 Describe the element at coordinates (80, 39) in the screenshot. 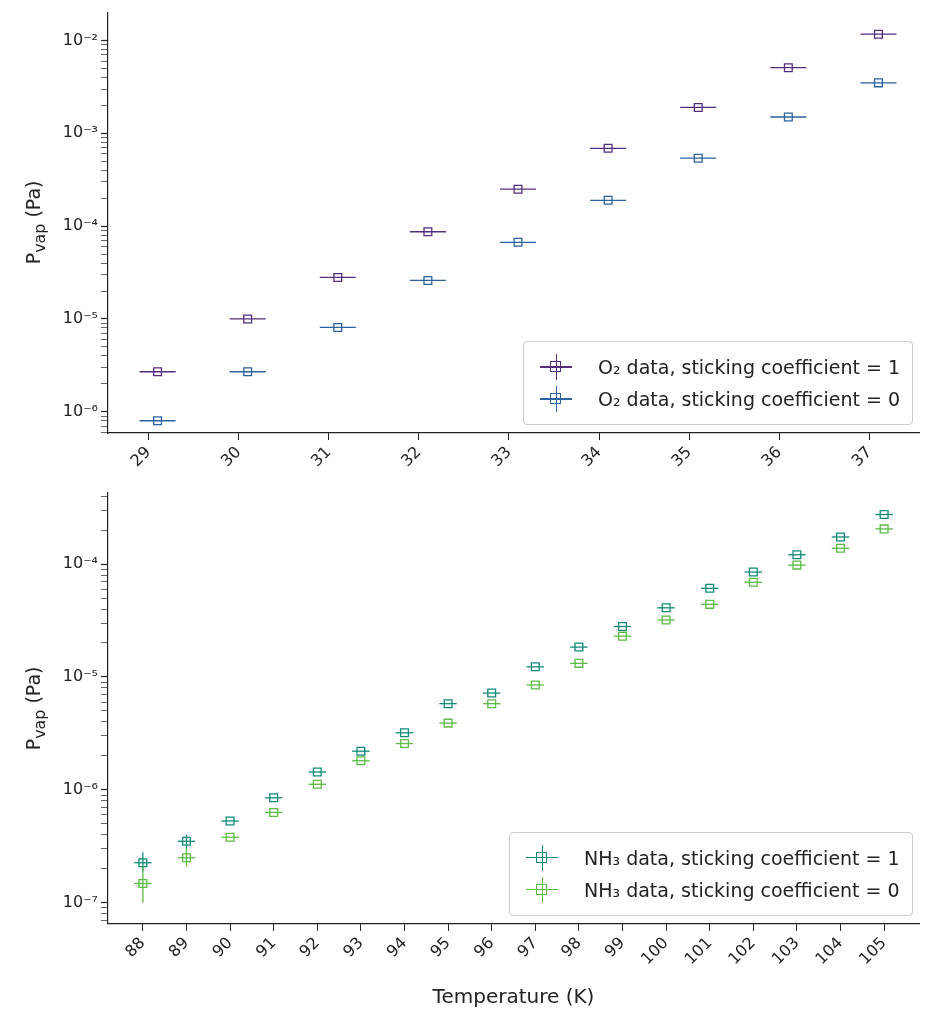

I see `y-tick-label: 10⁻²` at that location.